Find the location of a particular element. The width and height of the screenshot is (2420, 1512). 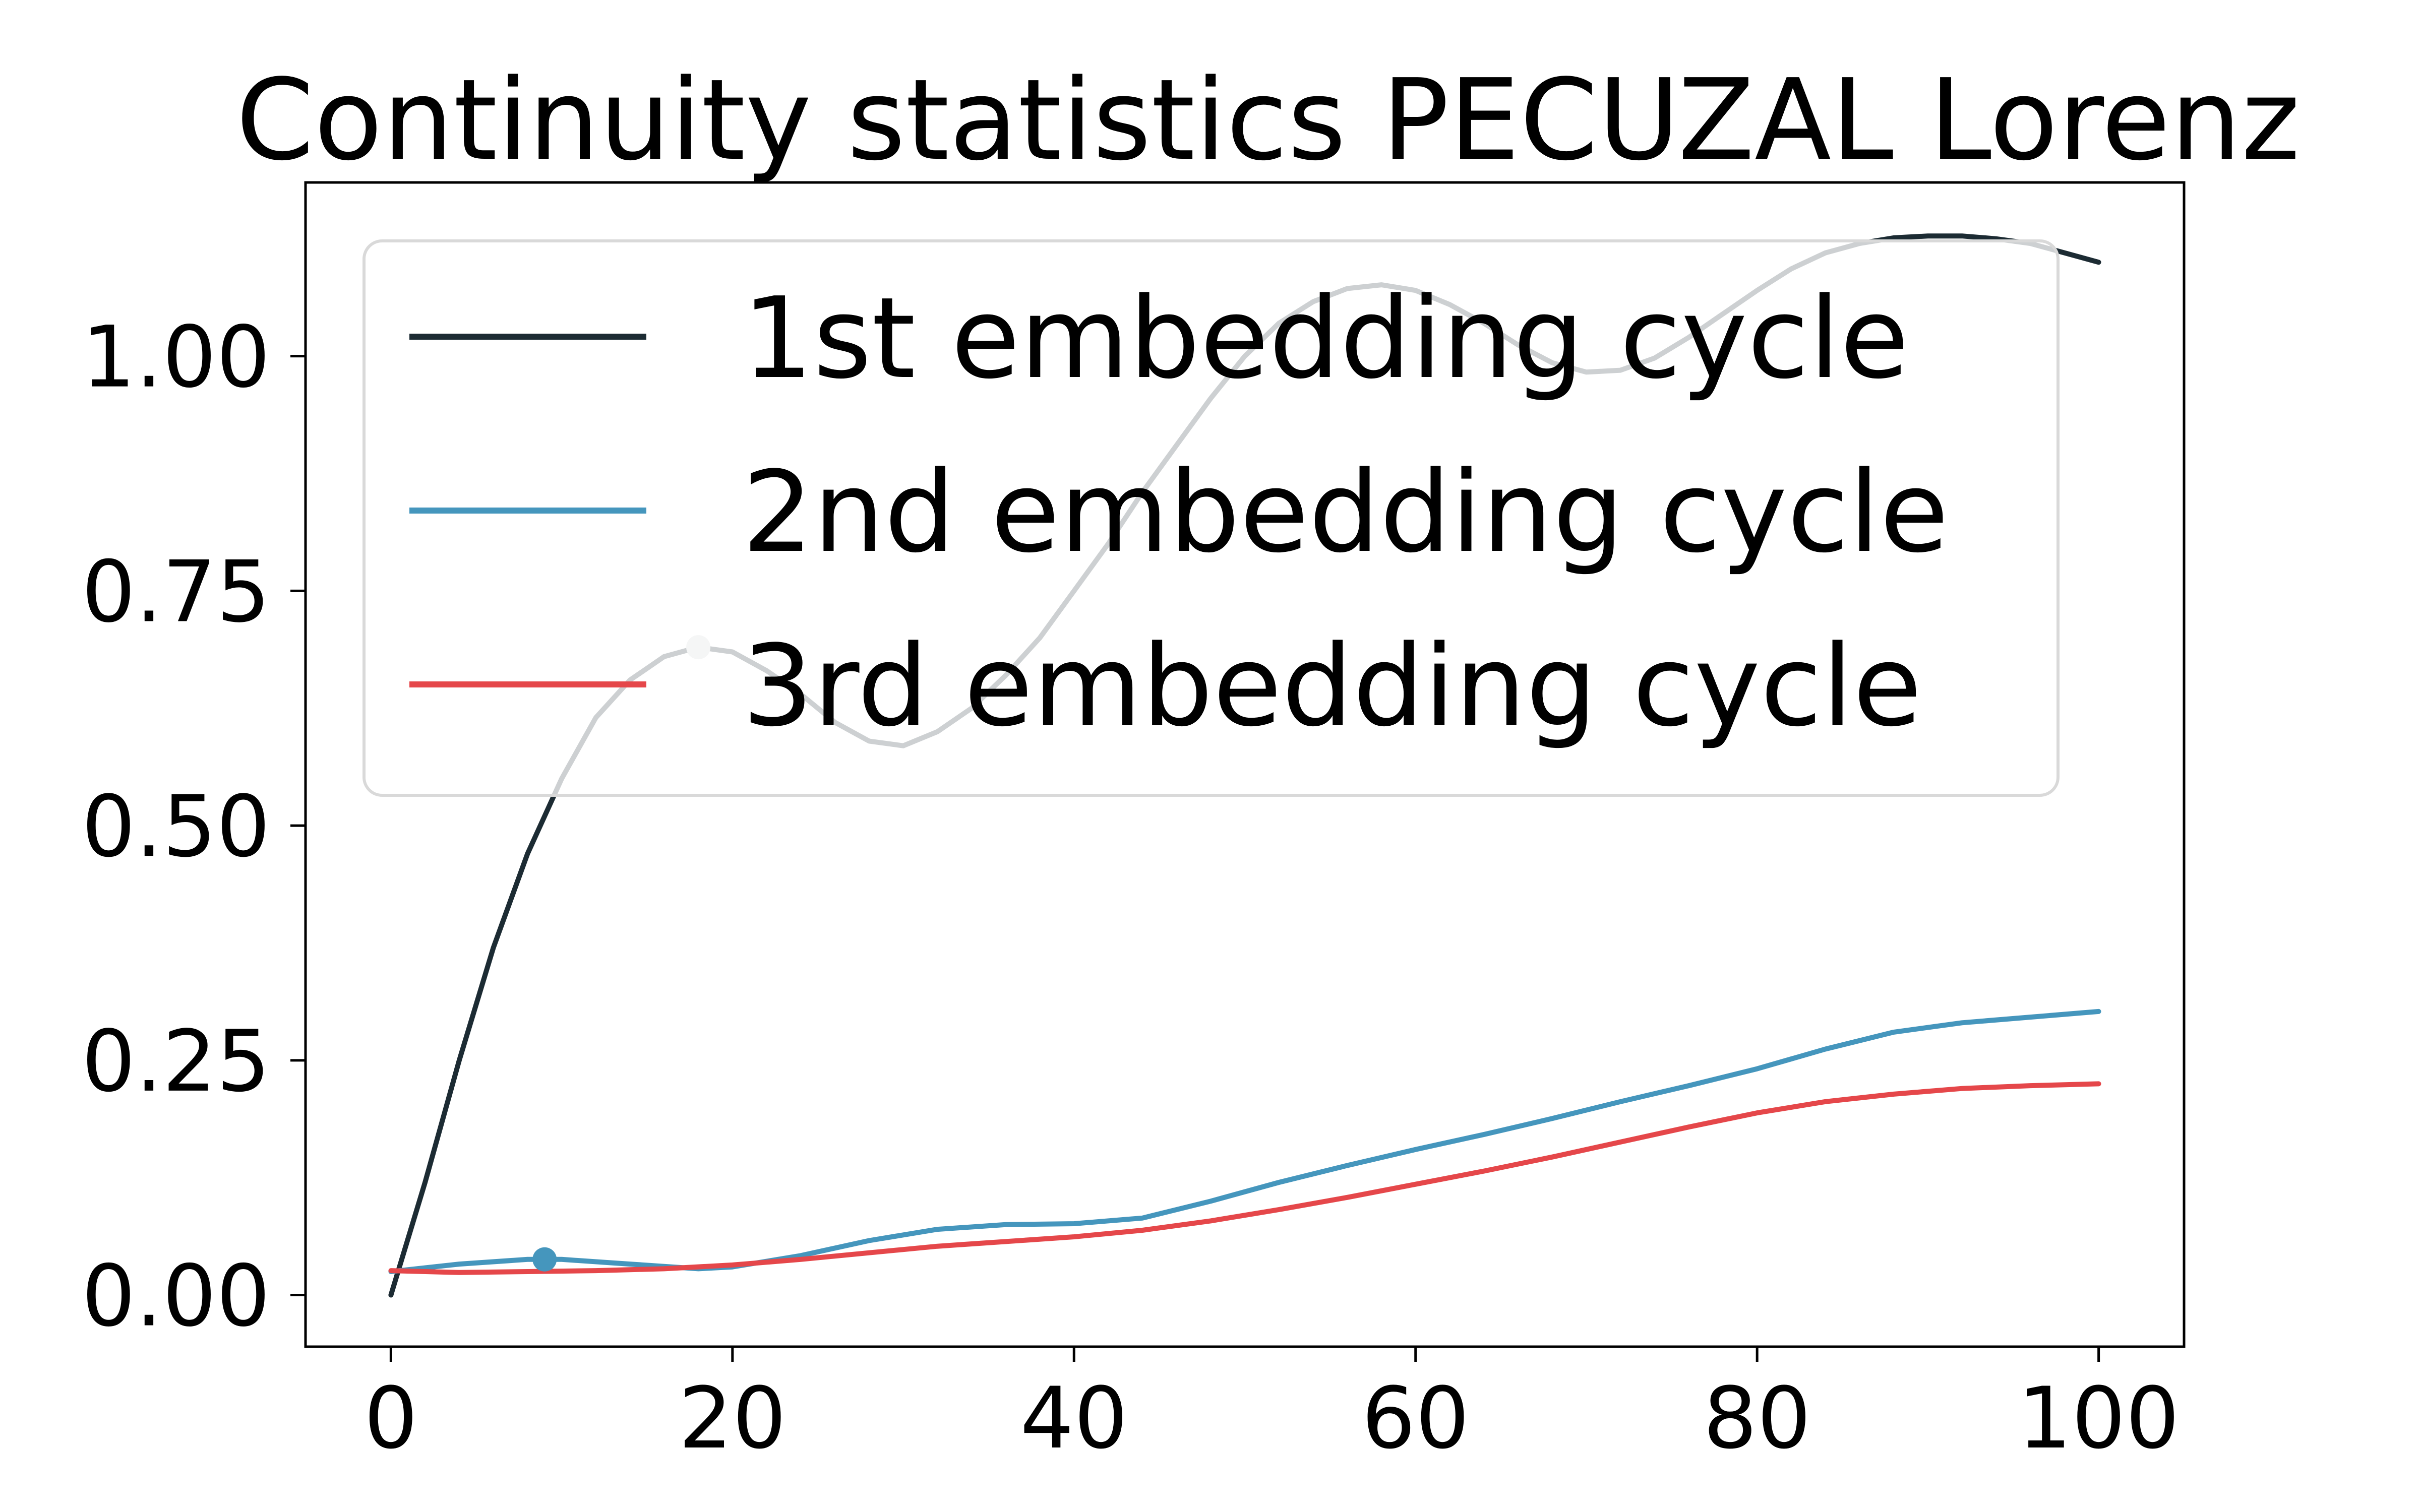

x-tick-label: 0 is located at coordinates (391, 1419).